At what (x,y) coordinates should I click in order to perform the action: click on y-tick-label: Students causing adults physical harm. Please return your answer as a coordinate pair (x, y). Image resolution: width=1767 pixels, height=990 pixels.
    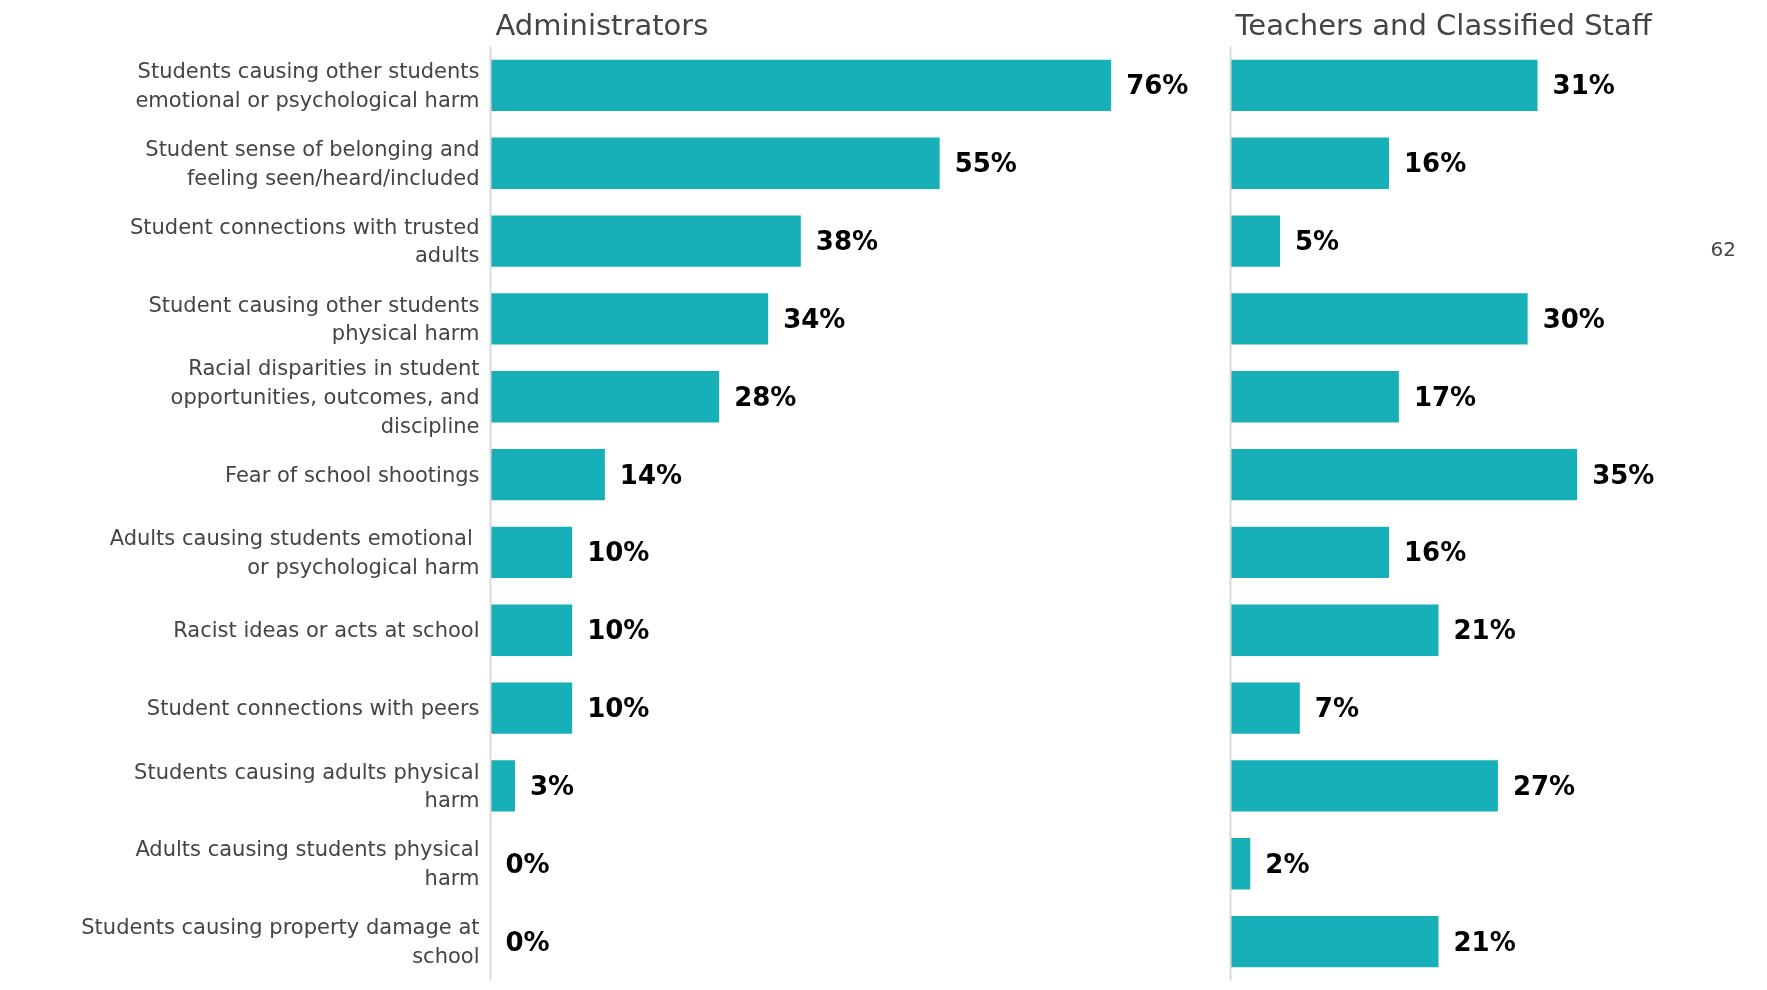
    Looking at the image, I should click on (307, 786).